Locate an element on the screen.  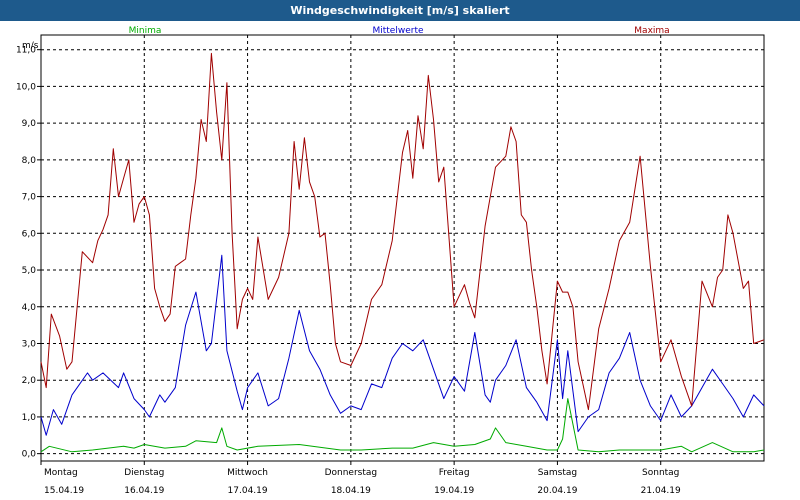
y-axis-label: m/s is located at coordinates (30, 46).